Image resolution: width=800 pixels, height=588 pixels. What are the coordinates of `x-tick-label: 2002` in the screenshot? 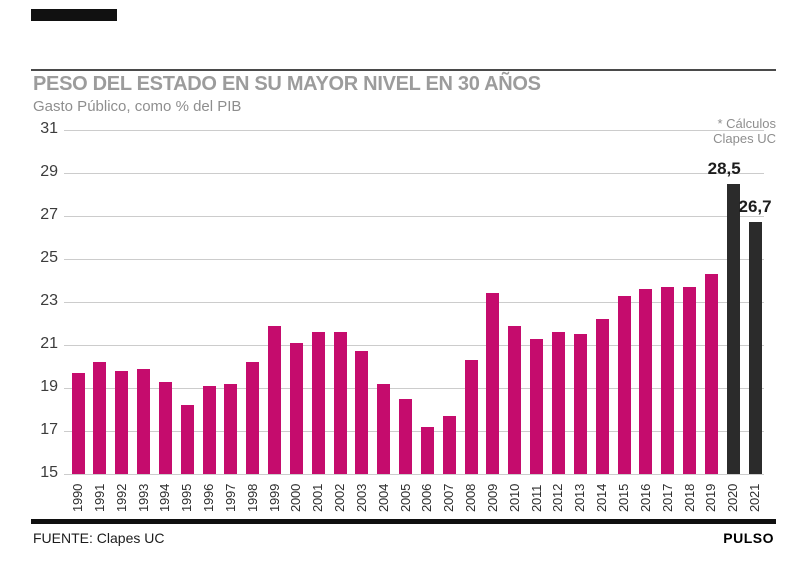 It's located at (340, 497).